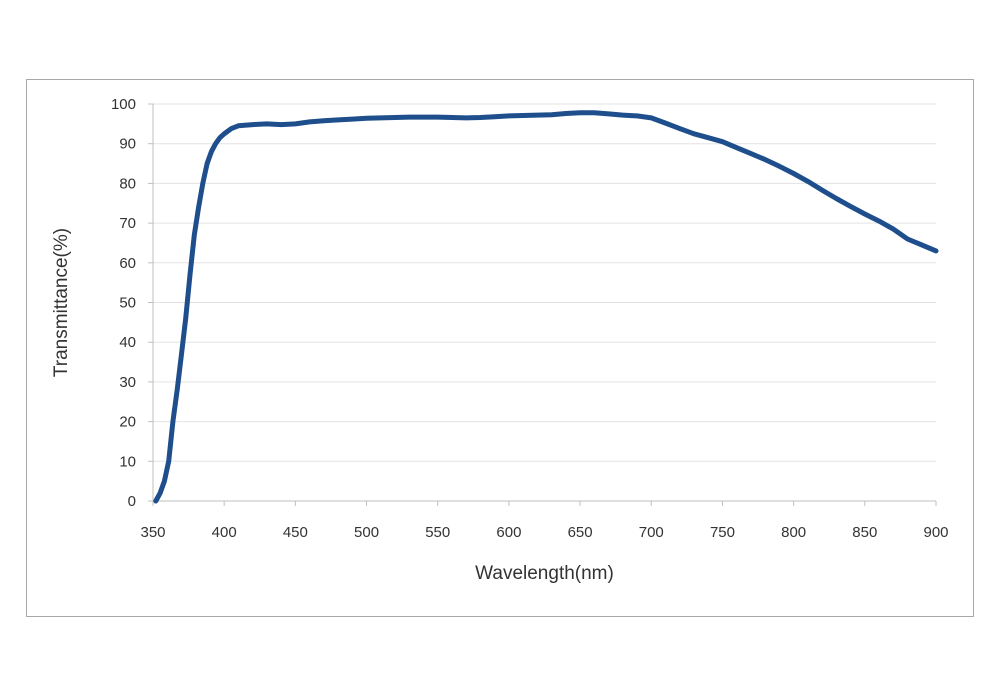 Image resolution: width=1000 pixels, height=674 pixels. What do you see at coordinates (127, 263) in the screenshot?
I see `y-tick-label: 60` at bounding box center [127, 263].